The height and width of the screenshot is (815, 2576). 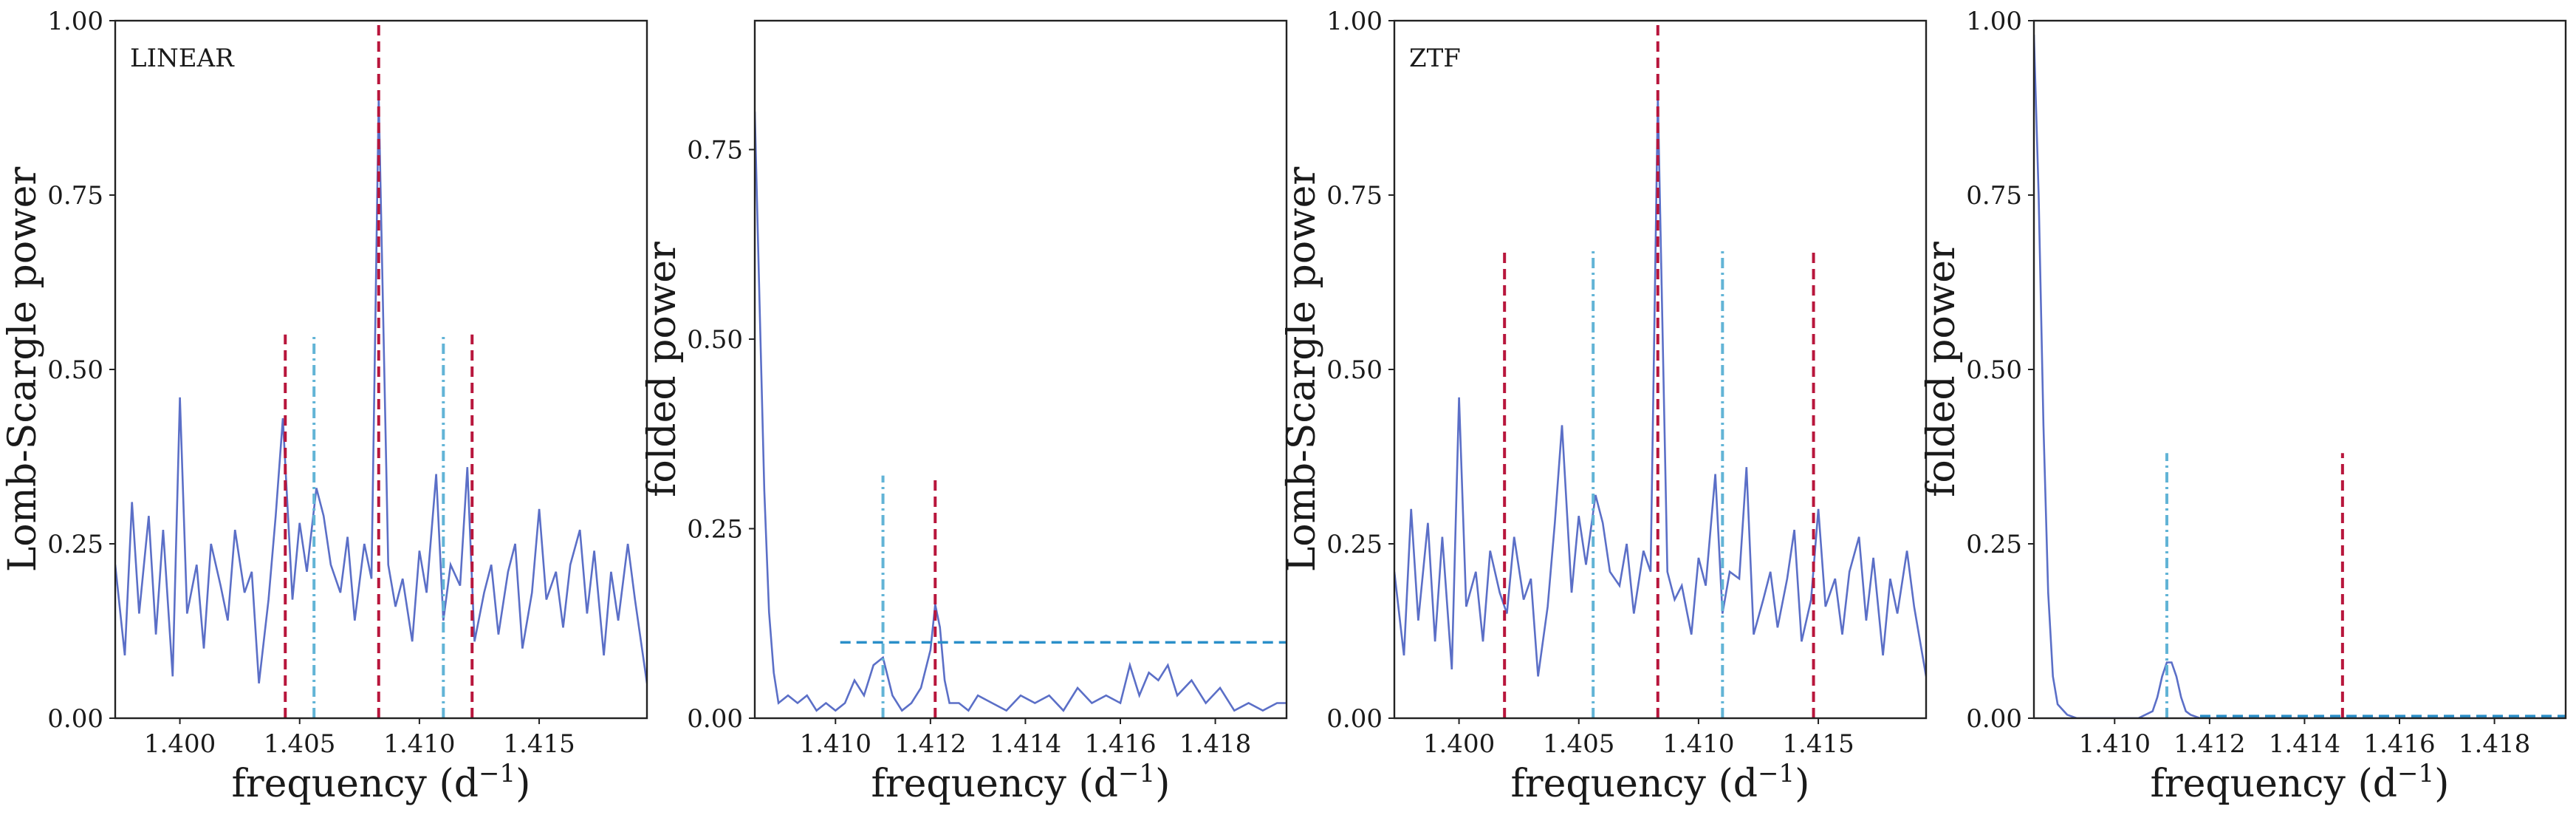 What do you see at coordinates (182, 58) in the screenshot?
I see `panel-label: LINEAR` at bounding box center [182, 58].